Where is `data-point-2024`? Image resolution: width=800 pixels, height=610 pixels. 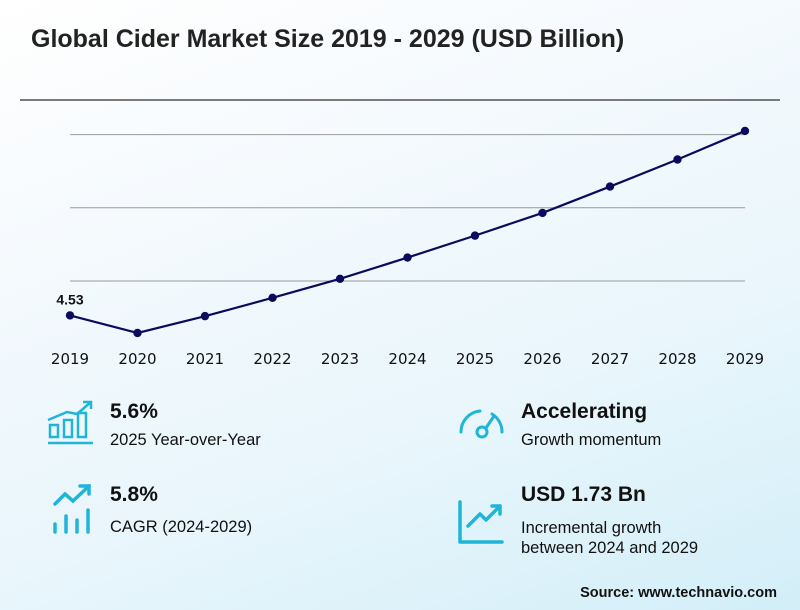
data-point-2024 is located at coordinates (407, 257).